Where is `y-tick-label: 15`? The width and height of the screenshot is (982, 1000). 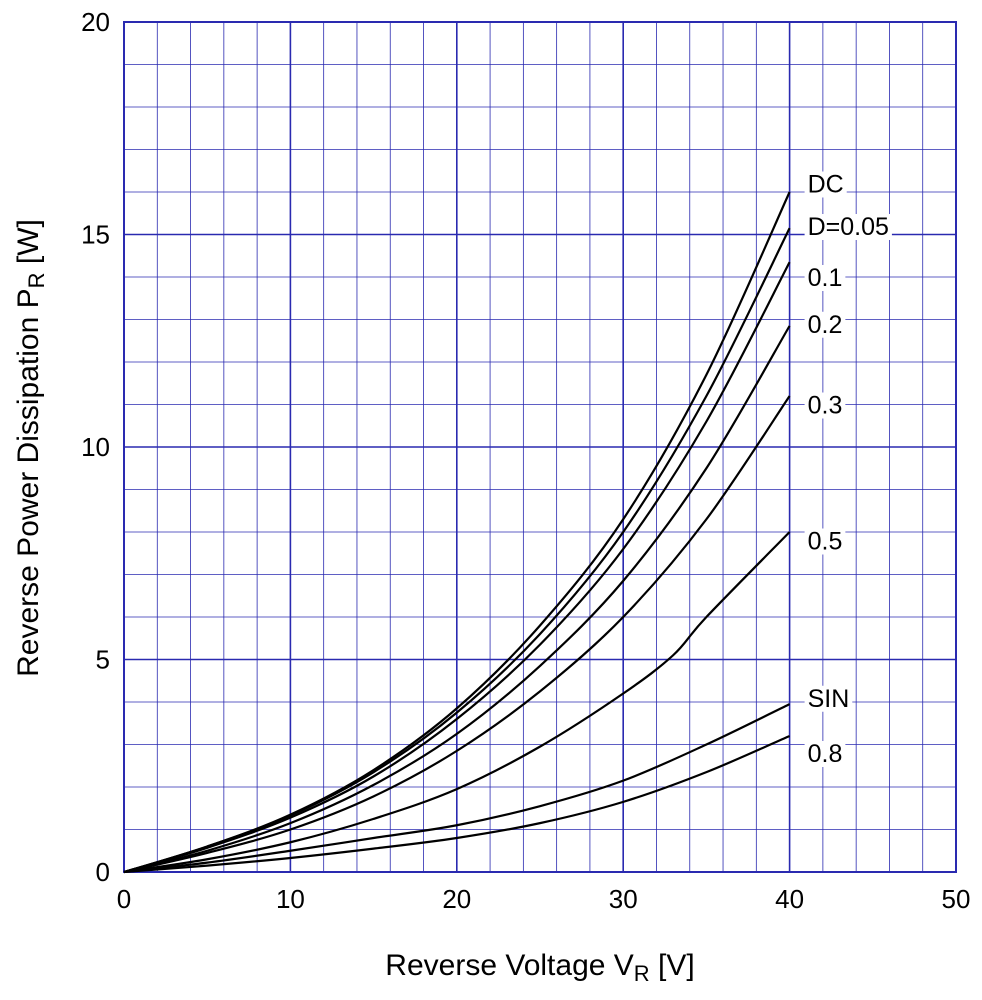 y-tick-label: 15 is located at coordinates (95, 235).